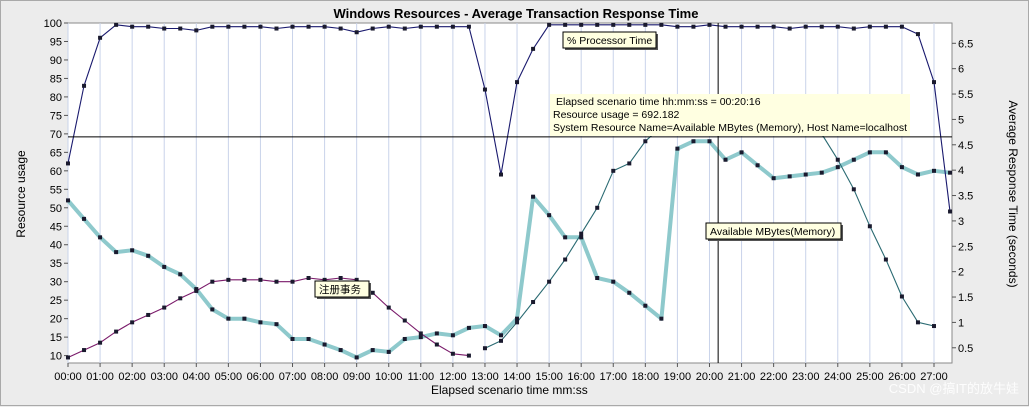 This screenshot has width=1029, height=407. What do you see at coordinates (710, 377) in the screenshot?
I see `x-tick-label: 20:00` at bounding box center [710, 377].